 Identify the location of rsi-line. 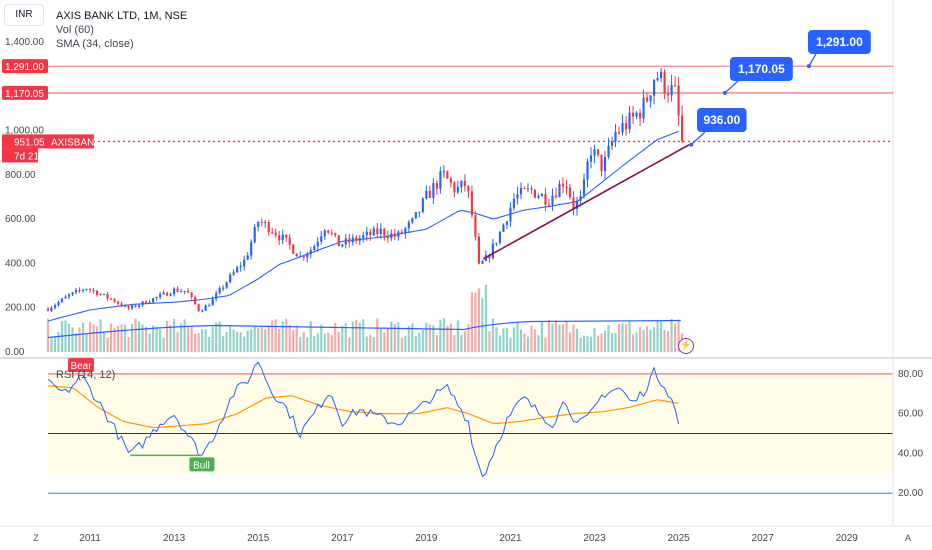
(363, 419).